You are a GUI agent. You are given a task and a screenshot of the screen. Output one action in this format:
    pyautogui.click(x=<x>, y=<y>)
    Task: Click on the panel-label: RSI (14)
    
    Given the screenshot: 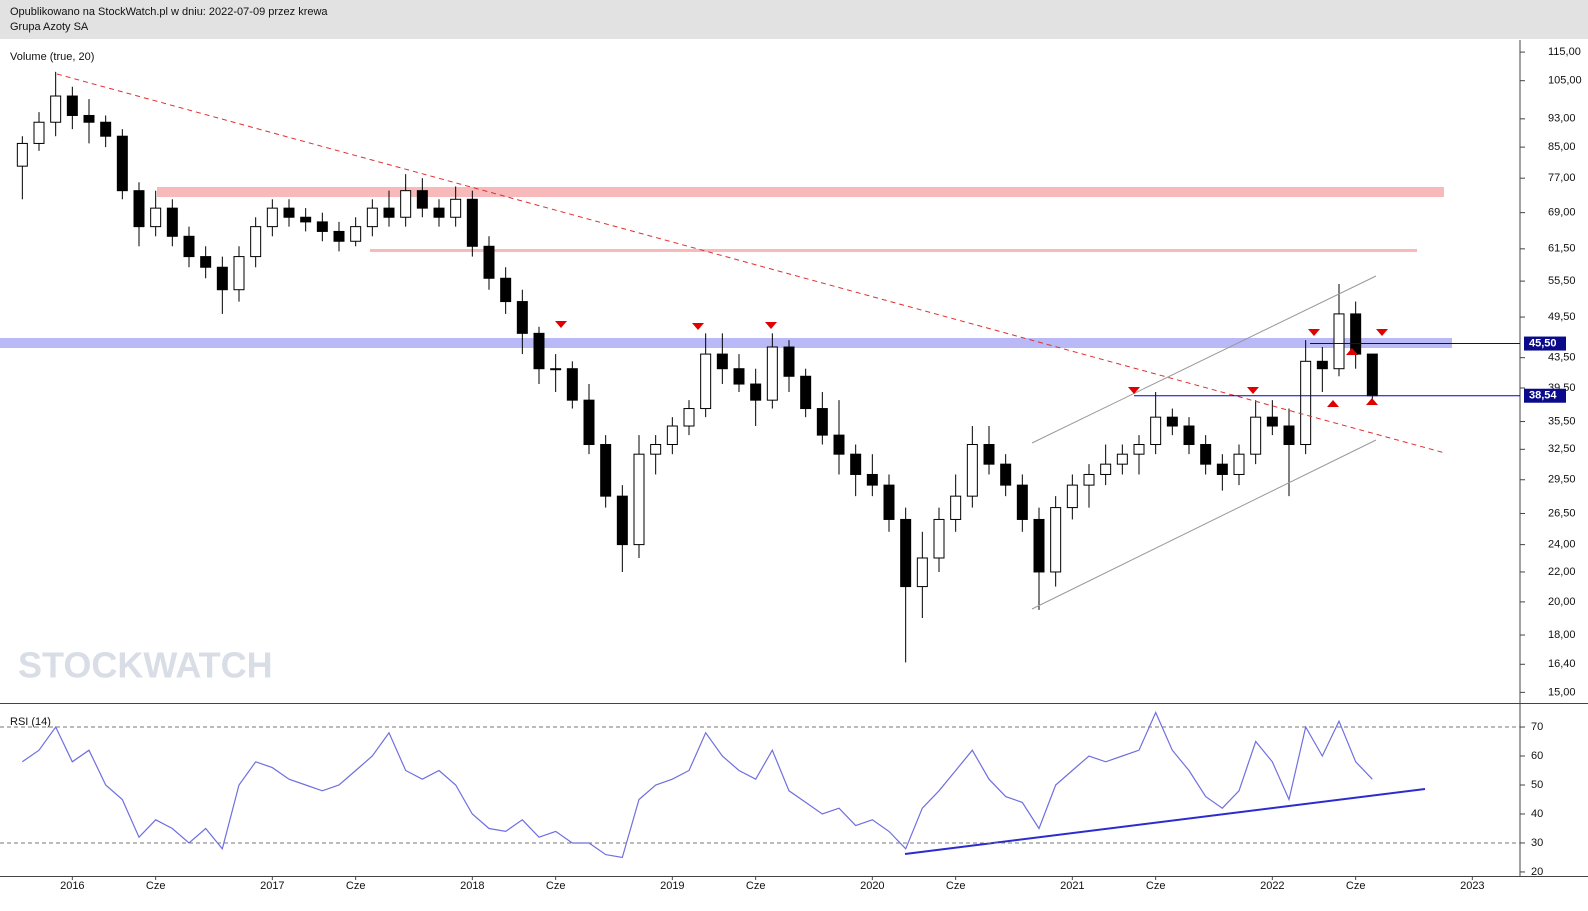 What is the action you would take?
    pyautogui.click(x=30, y=722)
    